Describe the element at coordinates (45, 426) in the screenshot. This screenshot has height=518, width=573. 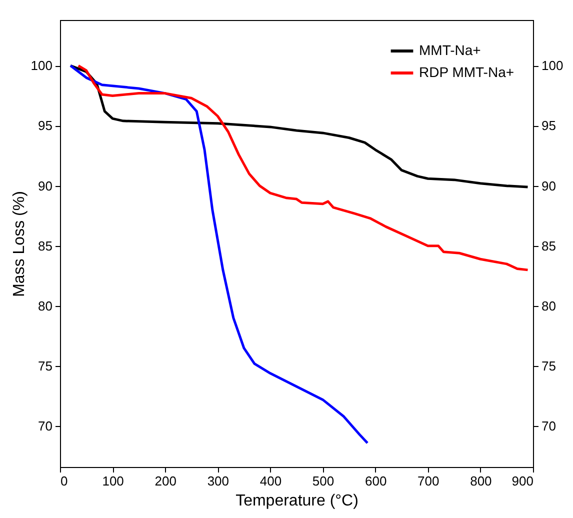
I see `y-tick-label: 70` at that location.